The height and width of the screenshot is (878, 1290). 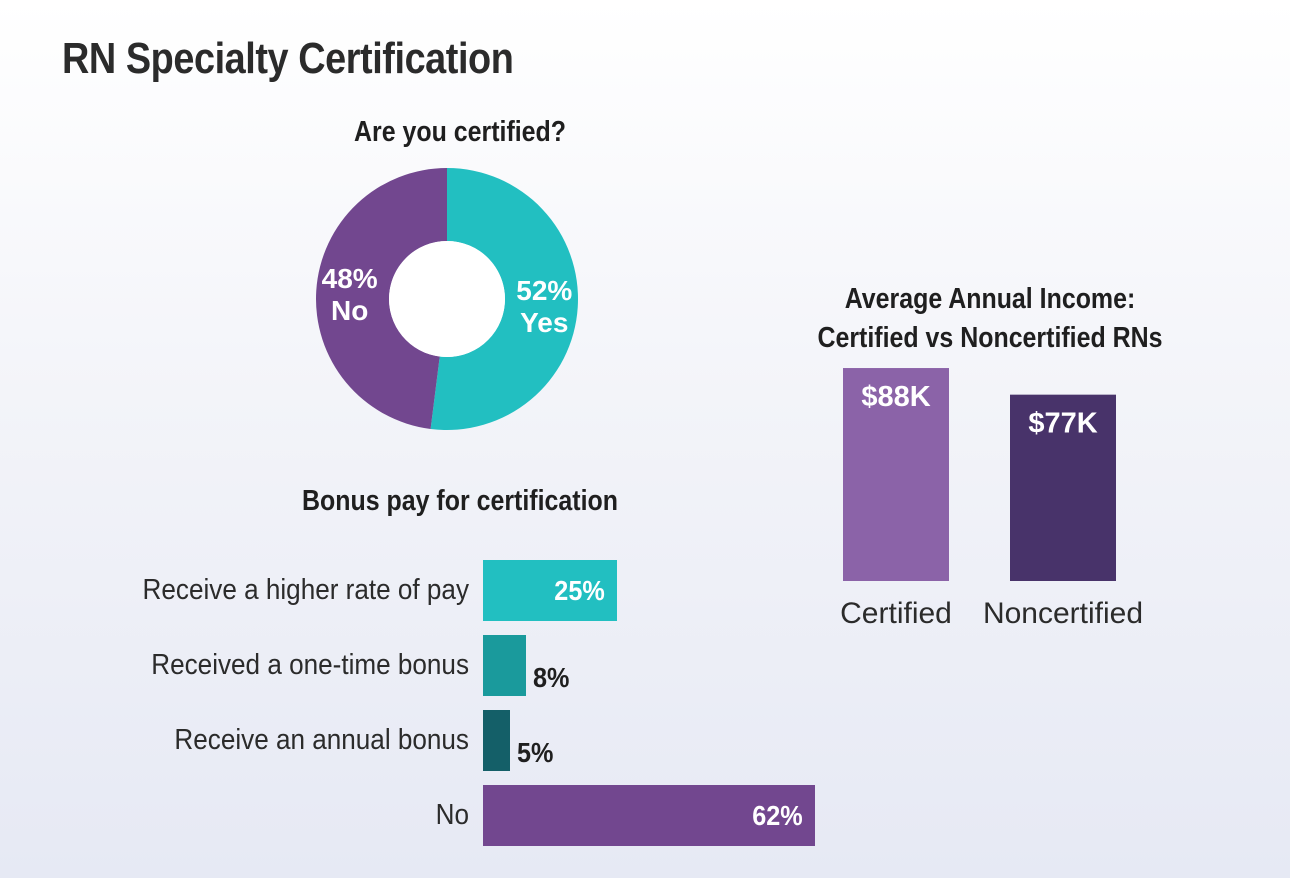 I want to click on bonus-value-label: 8%, so click(x=551, y=677).